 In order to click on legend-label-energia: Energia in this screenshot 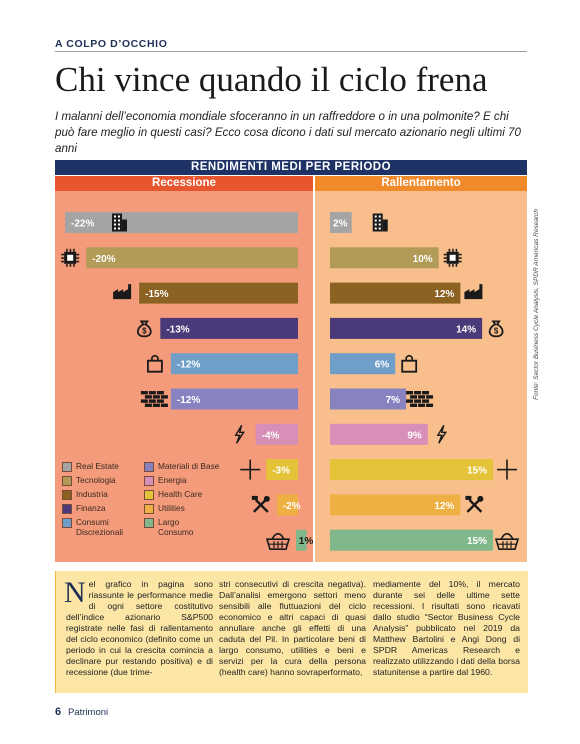, I will do `click(172, 480)`.